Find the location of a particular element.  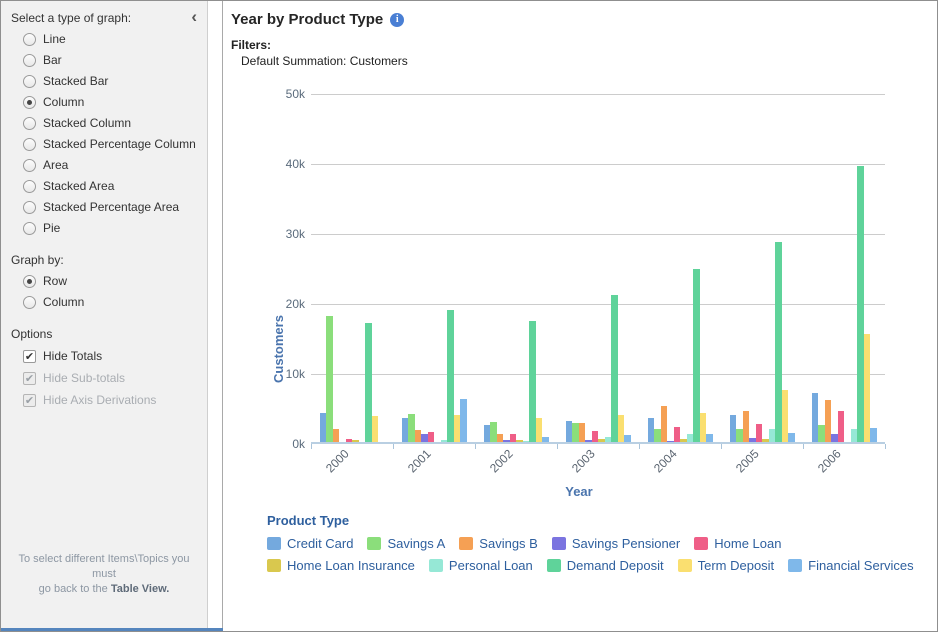

option-hide-totals: ✔ Hide Totals is located at coordinates (111, 356).